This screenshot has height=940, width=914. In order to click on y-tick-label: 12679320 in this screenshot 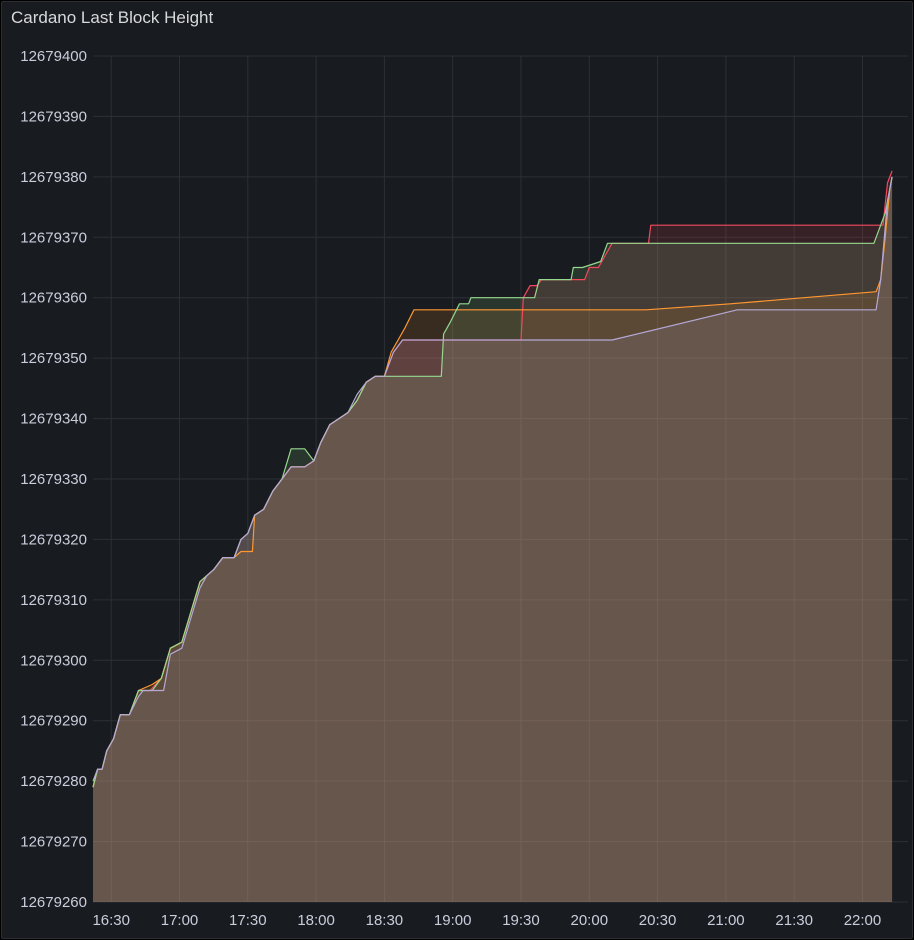, I will do `click(53, 539)`.